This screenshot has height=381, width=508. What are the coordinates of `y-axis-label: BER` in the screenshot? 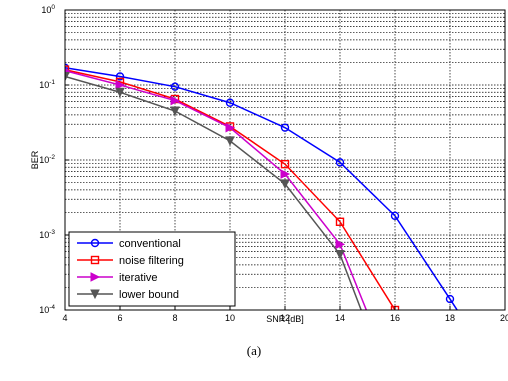 It's located at (35, 159).